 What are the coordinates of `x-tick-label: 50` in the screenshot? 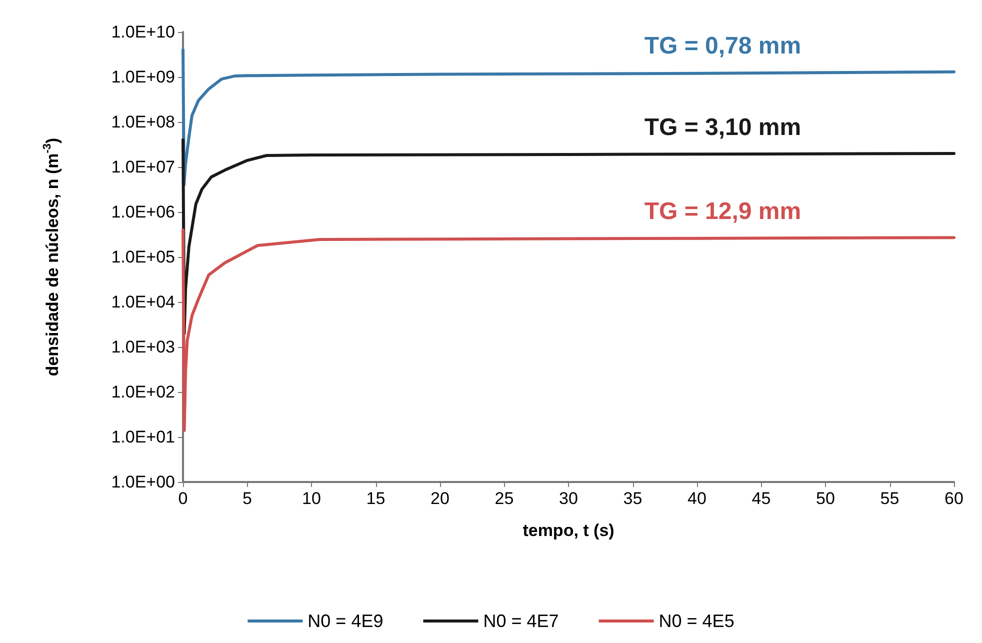 It's located at (825, 498).